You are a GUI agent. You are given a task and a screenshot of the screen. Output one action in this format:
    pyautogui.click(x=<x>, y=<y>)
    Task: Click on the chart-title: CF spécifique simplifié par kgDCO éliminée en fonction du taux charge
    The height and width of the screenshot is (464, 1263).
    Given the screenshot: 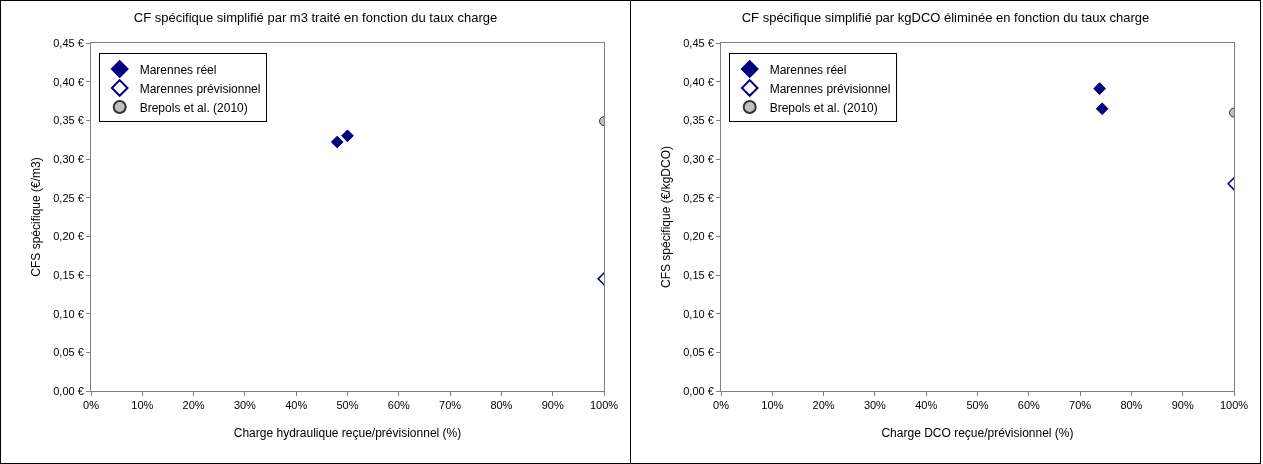 What is the action you would take?
    pyautogui.click(x=945, y=17)
    